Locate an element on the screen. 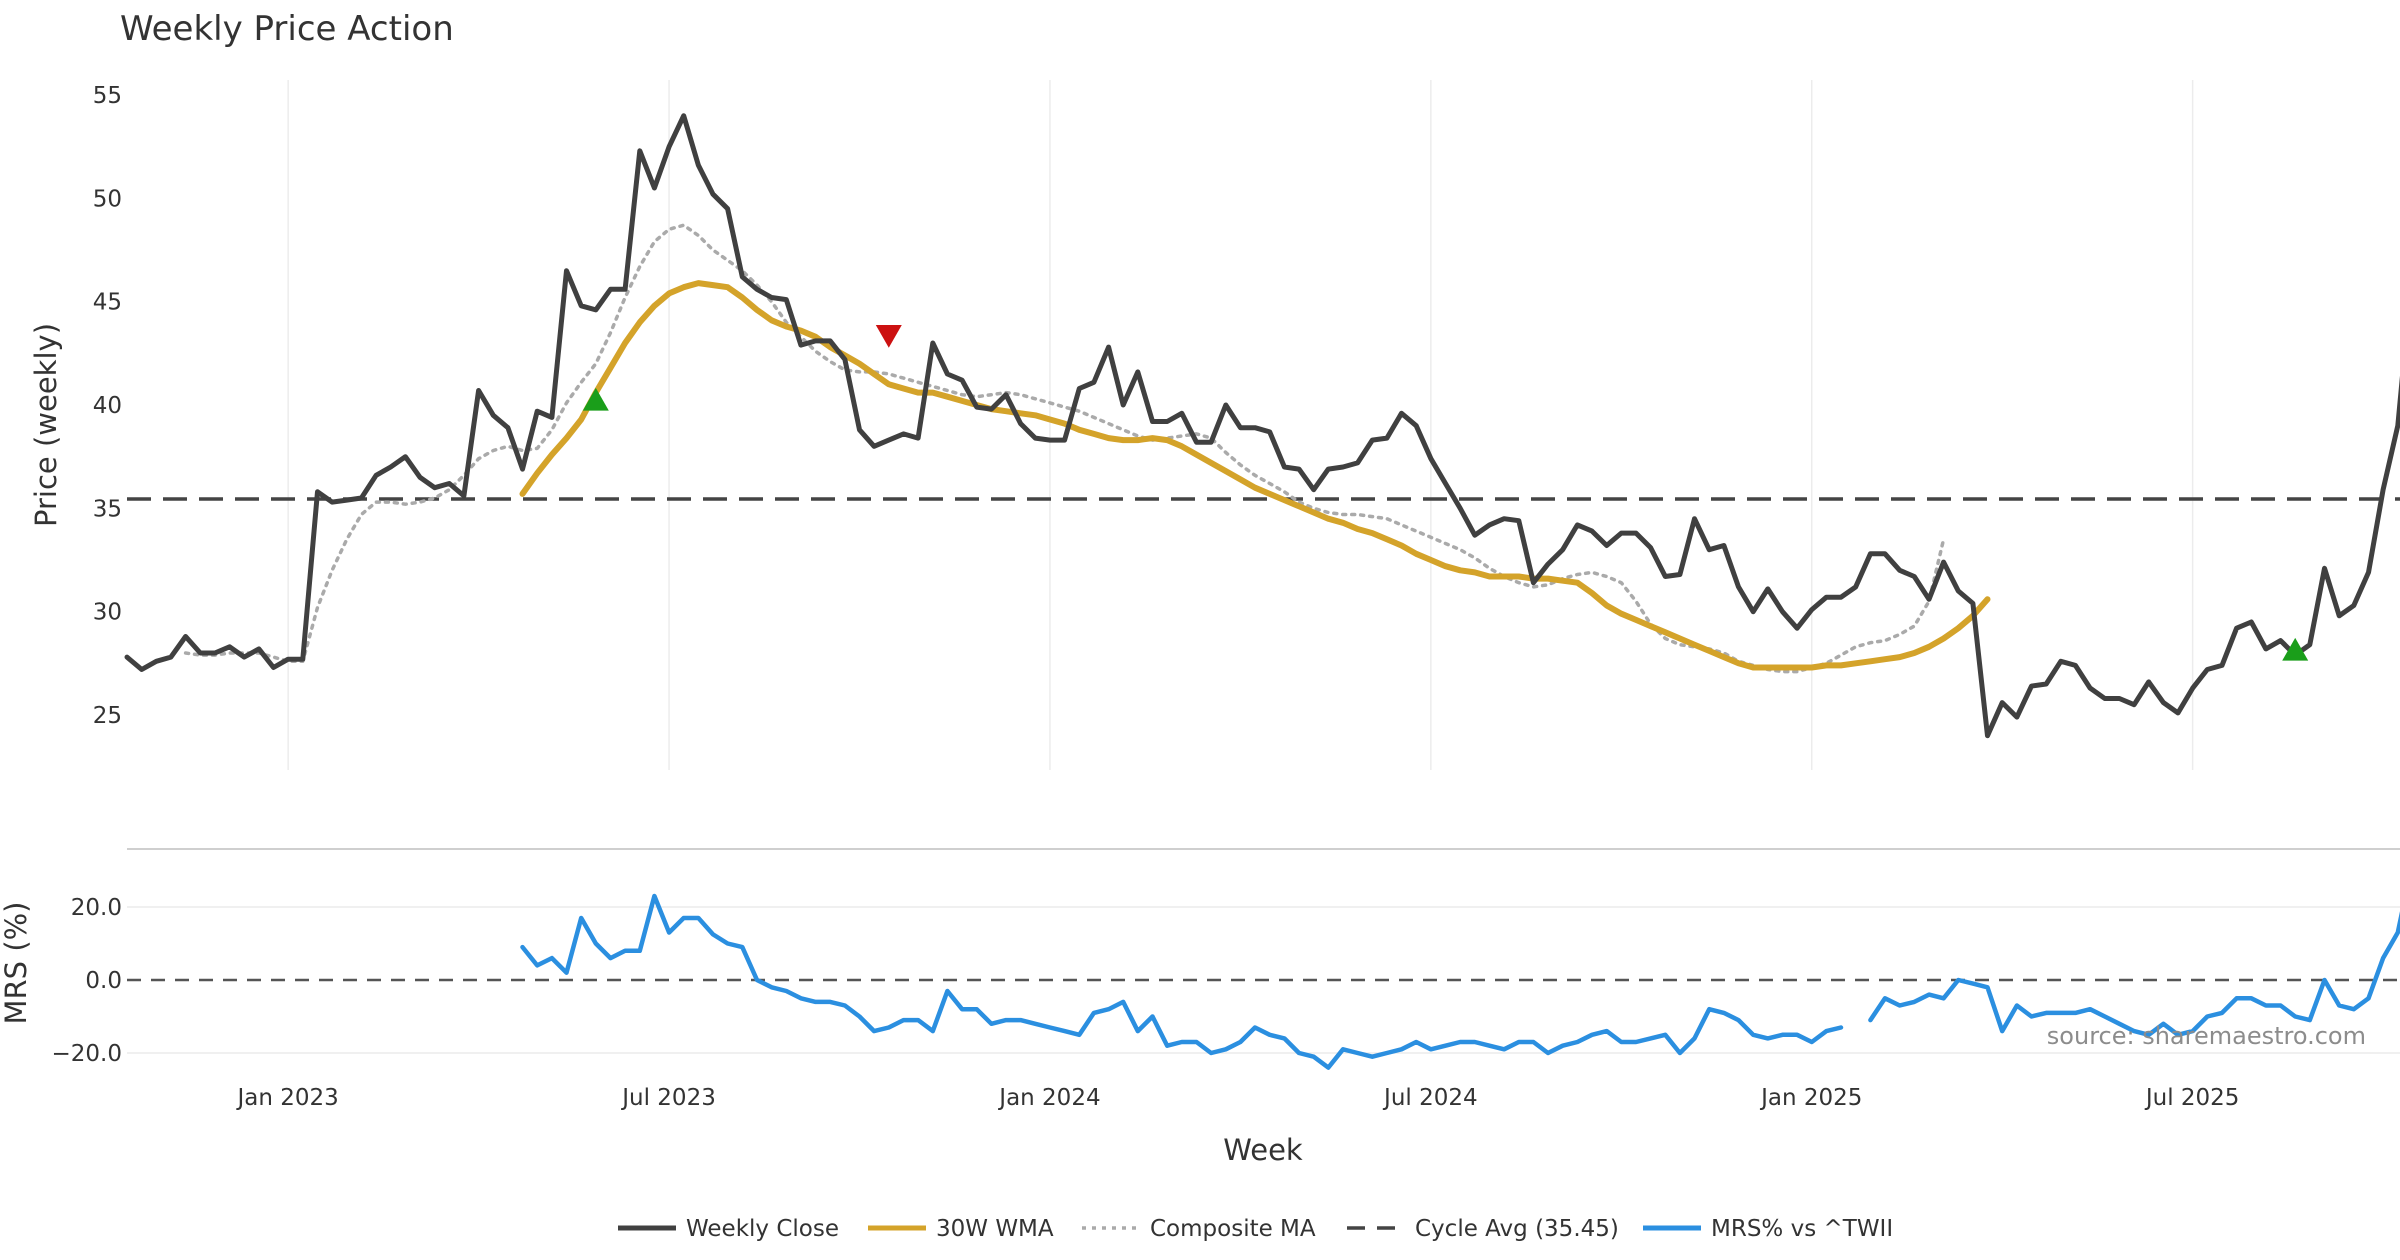 The image size is (2400, 1260). x-tick-label: Jul 2024 is located at coordinates (1430, 1098).